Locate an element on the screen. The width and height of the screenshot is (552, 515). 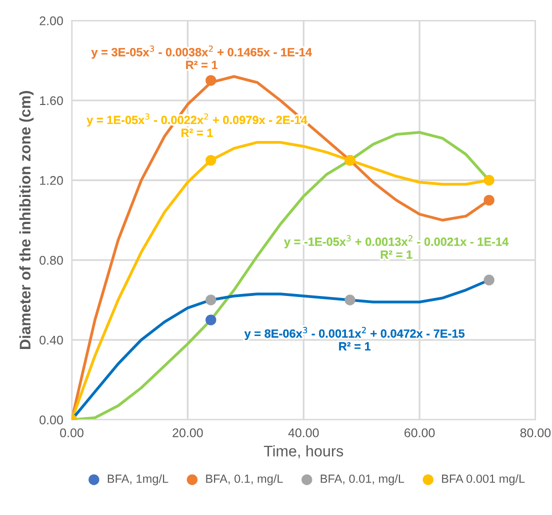
legend-label: BFA, 1mg/L is located at coordinates (138, 480).